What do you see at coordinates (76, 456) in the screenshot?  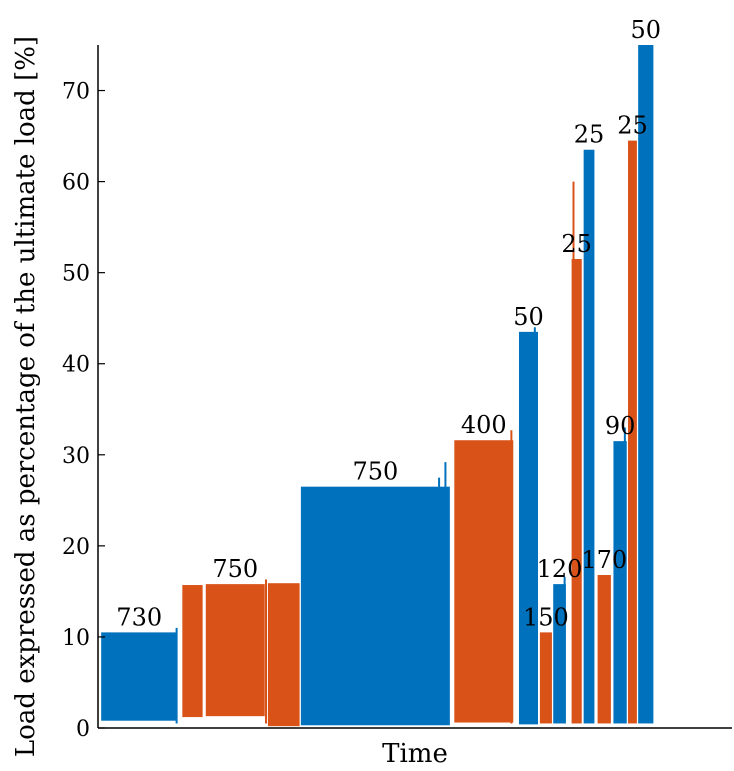 I see `y-tick-label-3: 30` at bounding box center [76, 456].